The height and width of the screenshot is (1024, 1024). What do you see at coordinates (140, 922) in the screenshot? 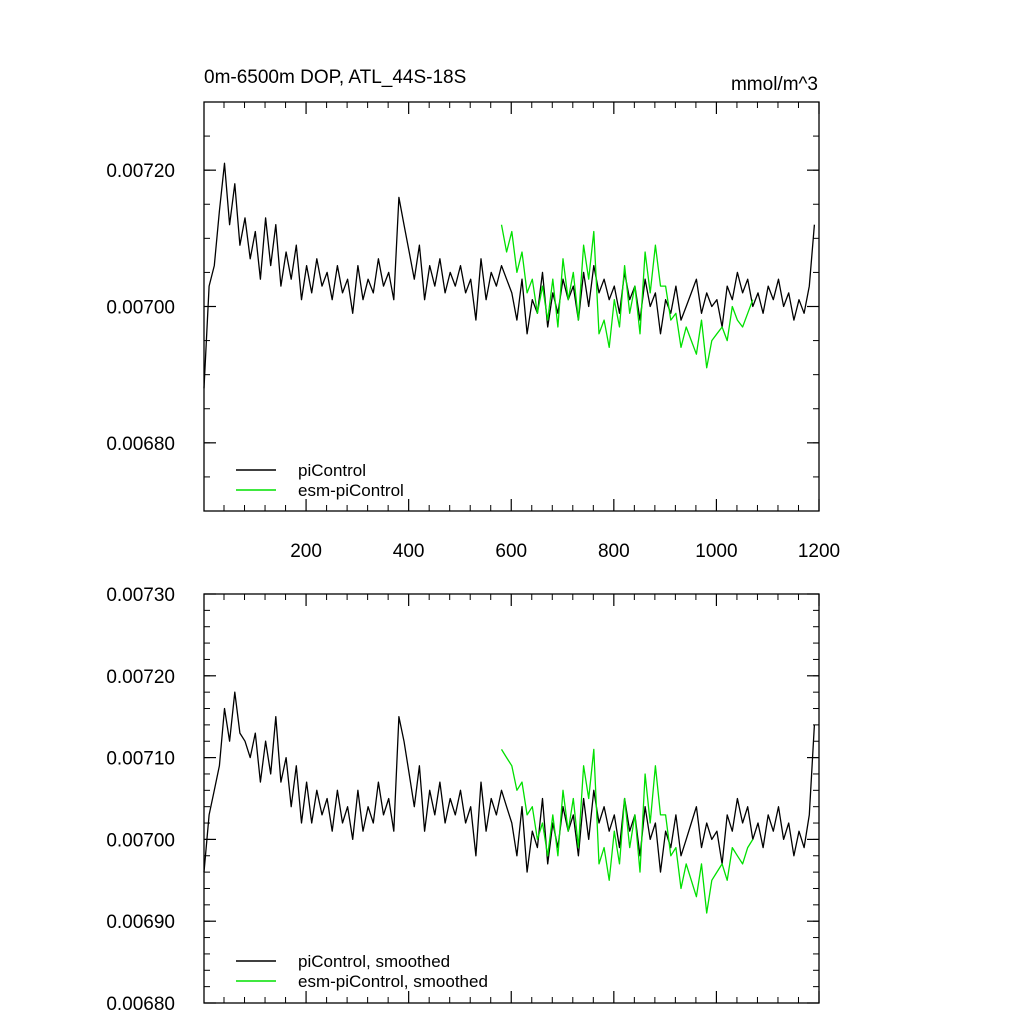
I see `y-tick-label: 0.00690` at bounding box center [140, 922].